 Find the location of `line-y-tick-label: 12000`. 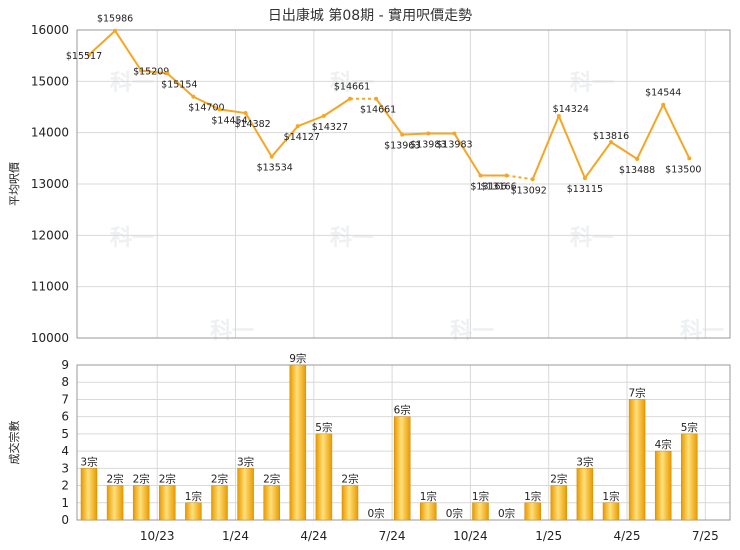

line-y-tick-label: 12000 is located at coordinates (50, 235).